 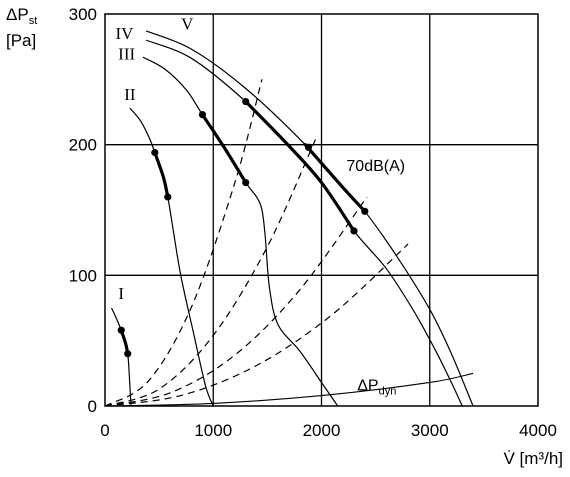 What do you see at coordinates (335, 178) in the screenshot?
I see `highlight-segment-v` at bounding box center [335, 178].